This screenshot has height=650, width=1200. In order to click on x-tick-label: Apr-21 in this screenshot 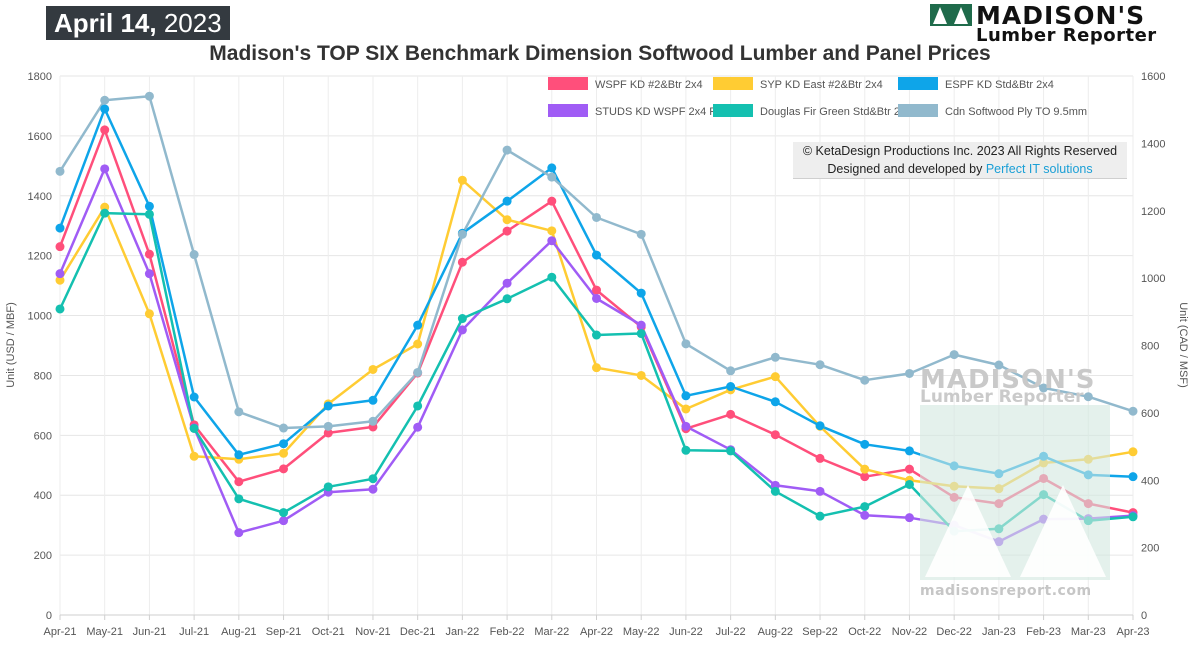, I will do `click(59, 632)`.